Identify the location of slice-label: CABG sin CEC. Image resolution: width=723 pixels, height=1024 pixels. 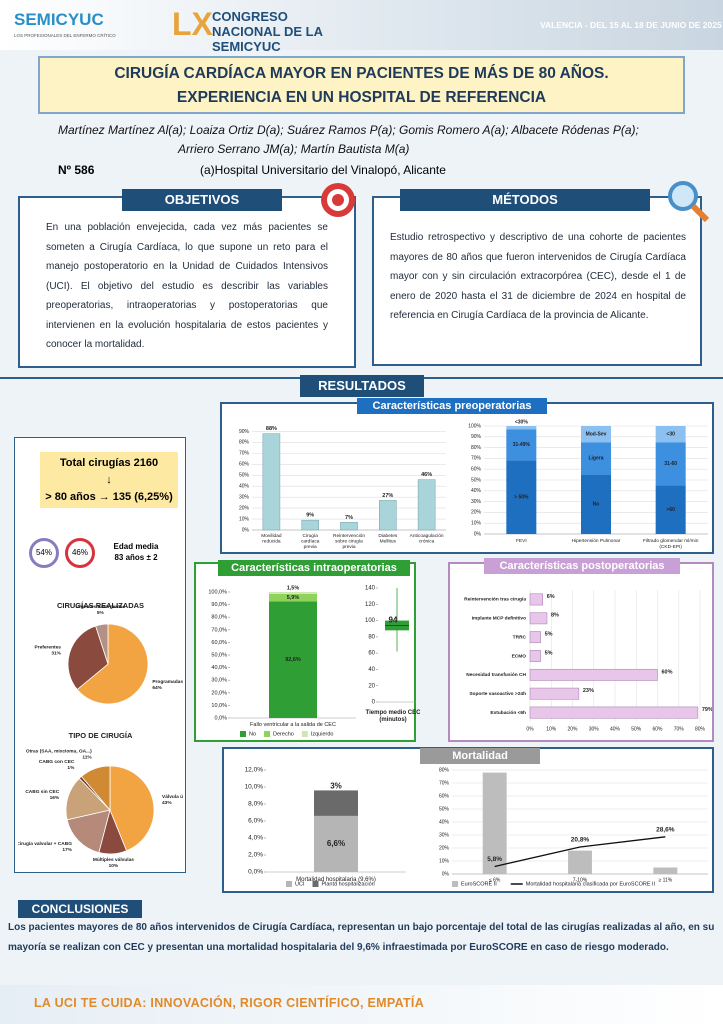
(42, 792).